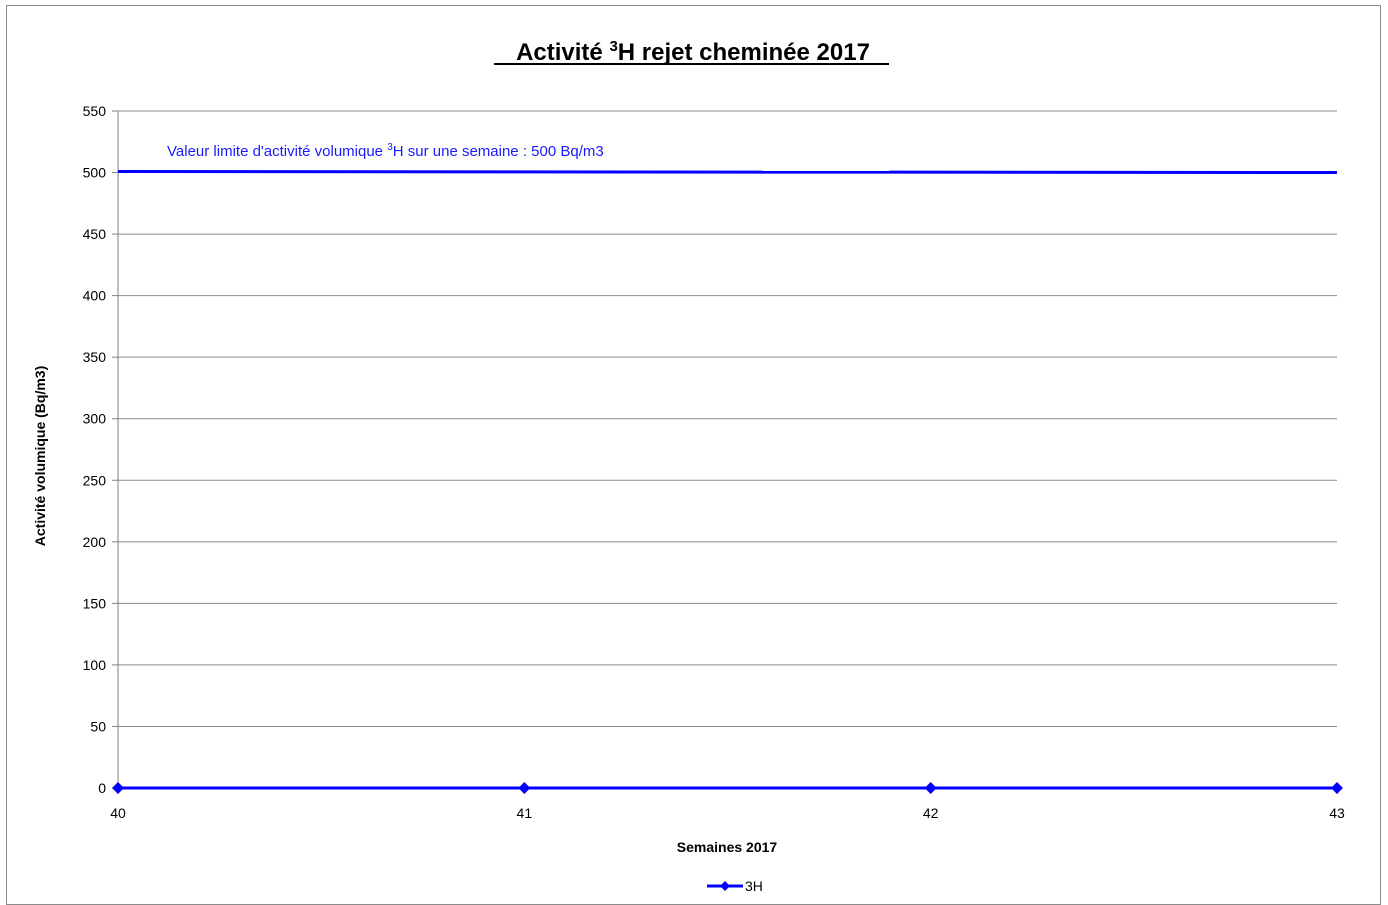 The image size is (1388, 905). What do you see at coordinates (102, 788) in the screenshot?
I see `y-tick-label-0: 0` at bounding box center [102, 788].